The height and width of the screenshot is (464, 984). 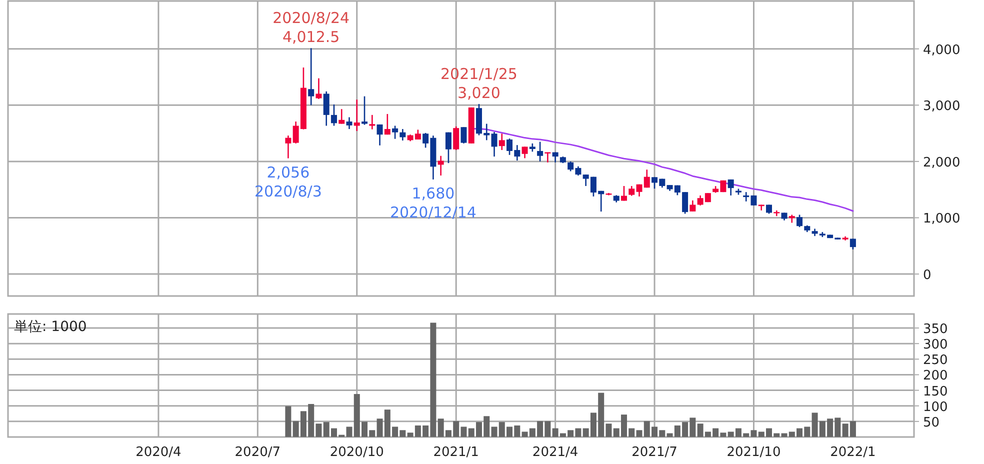 What do you see at coordinates (941, 106) in the screenshot?
I see `y-tick-label: 3,000` at bounding box center [941, 106].